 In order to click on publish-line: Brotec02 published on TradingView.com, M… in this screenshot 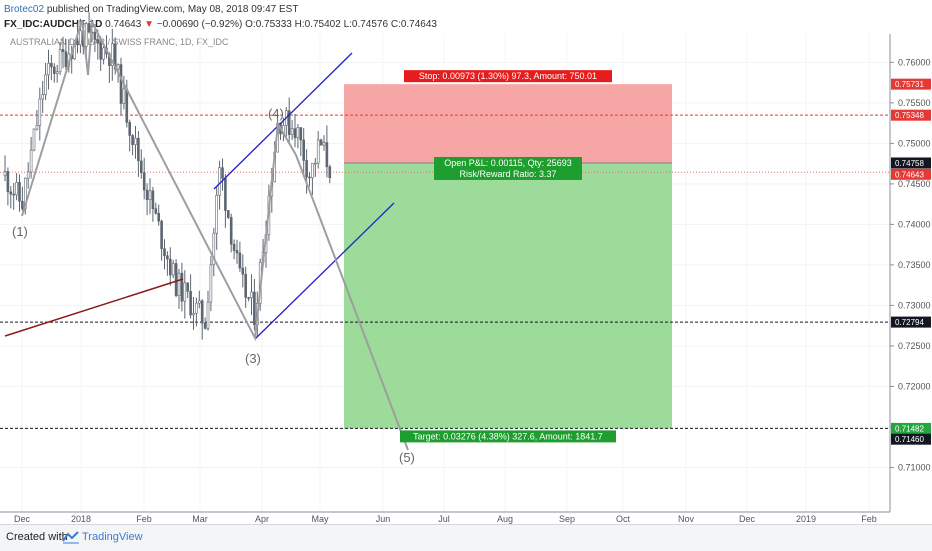, I will do `click(220, 9)`.